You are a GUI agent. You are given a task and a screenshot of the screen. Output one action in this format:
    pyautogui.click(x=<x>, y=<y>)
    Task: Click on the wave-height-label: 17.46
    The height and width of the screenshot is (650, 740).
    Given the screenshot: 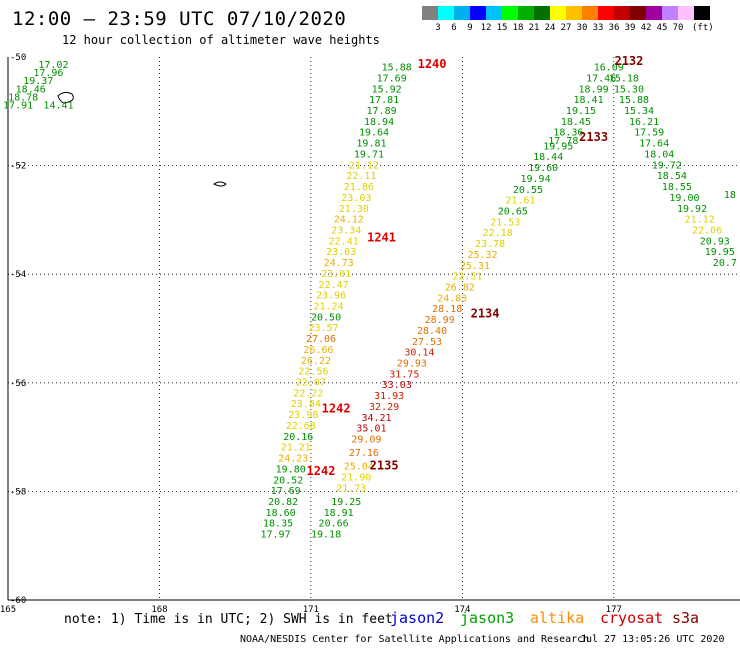 What is the action you would take?
    pyautogui.click(x=601, y=78)
    